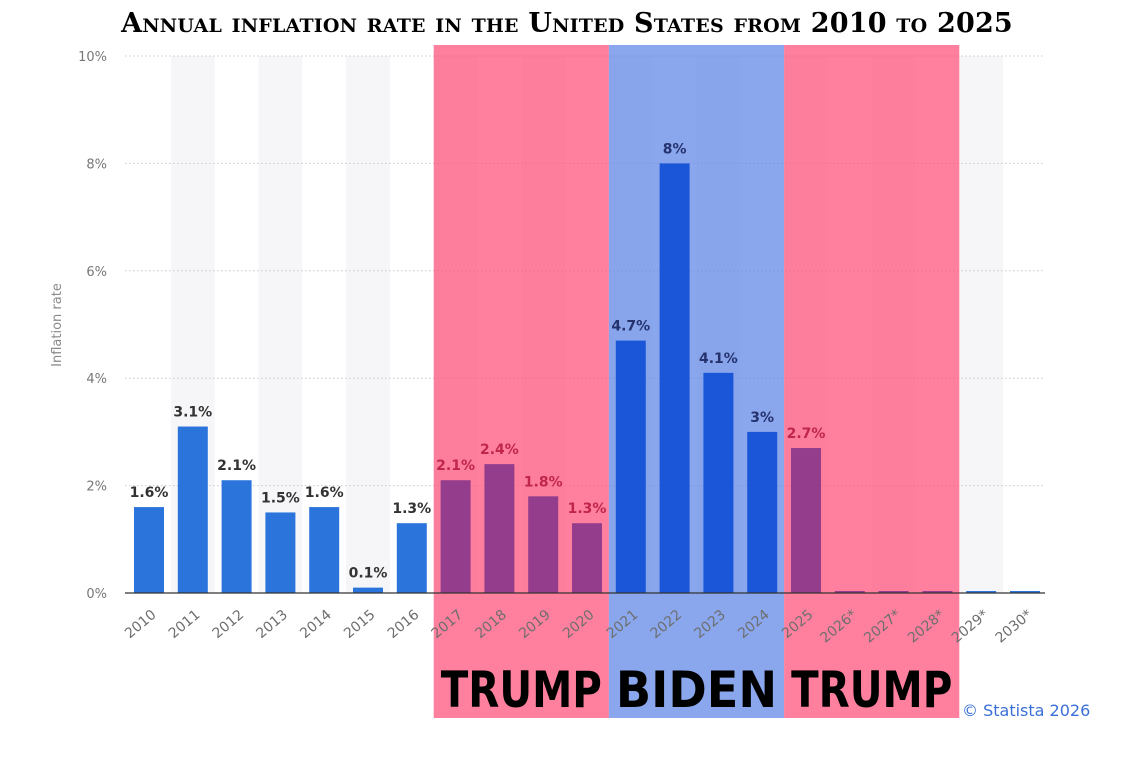  I want to click on y-tick-label: 2%, so click(96, 487).